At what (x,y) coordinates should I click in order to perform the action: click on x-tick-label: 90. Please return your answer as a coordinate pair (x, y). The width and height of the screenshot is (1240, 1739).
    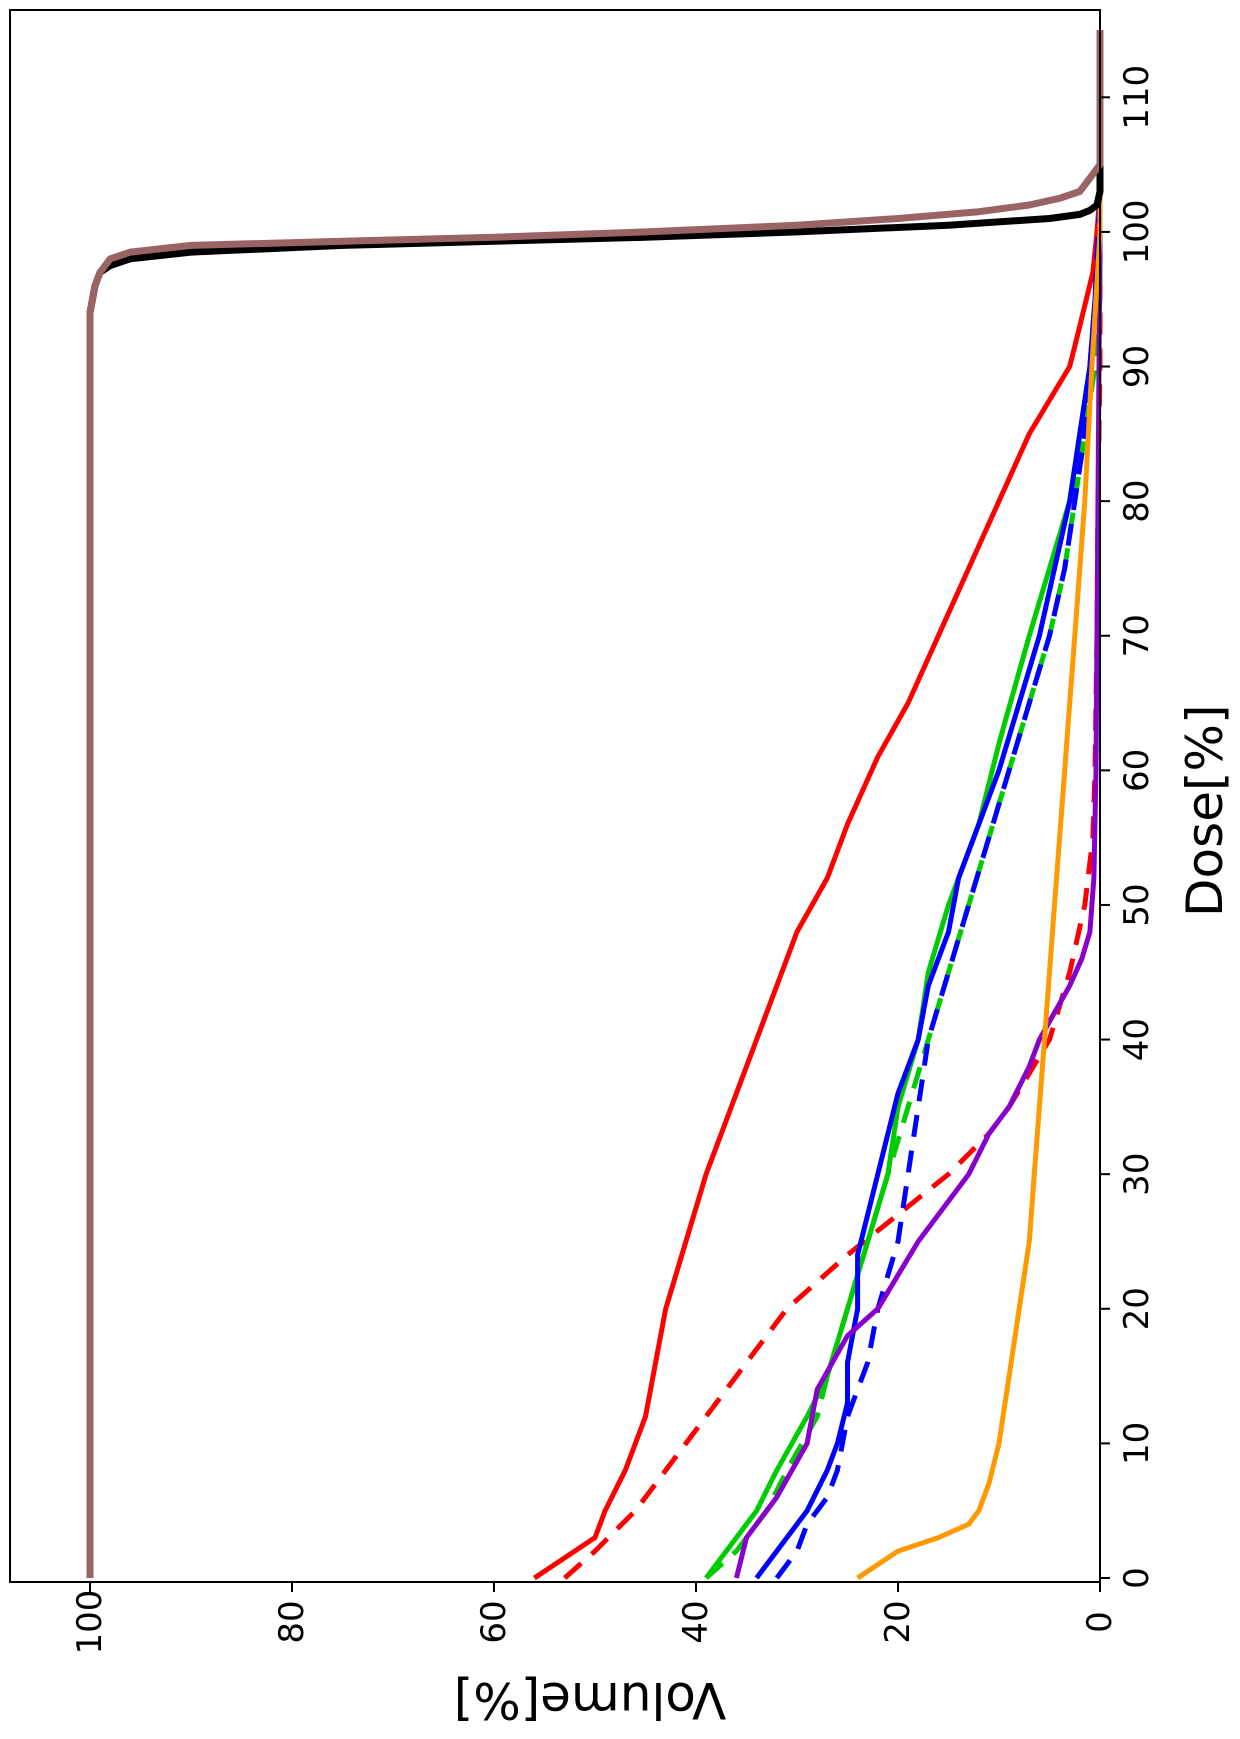
    Looking at the image, I should click on (1137, 366).